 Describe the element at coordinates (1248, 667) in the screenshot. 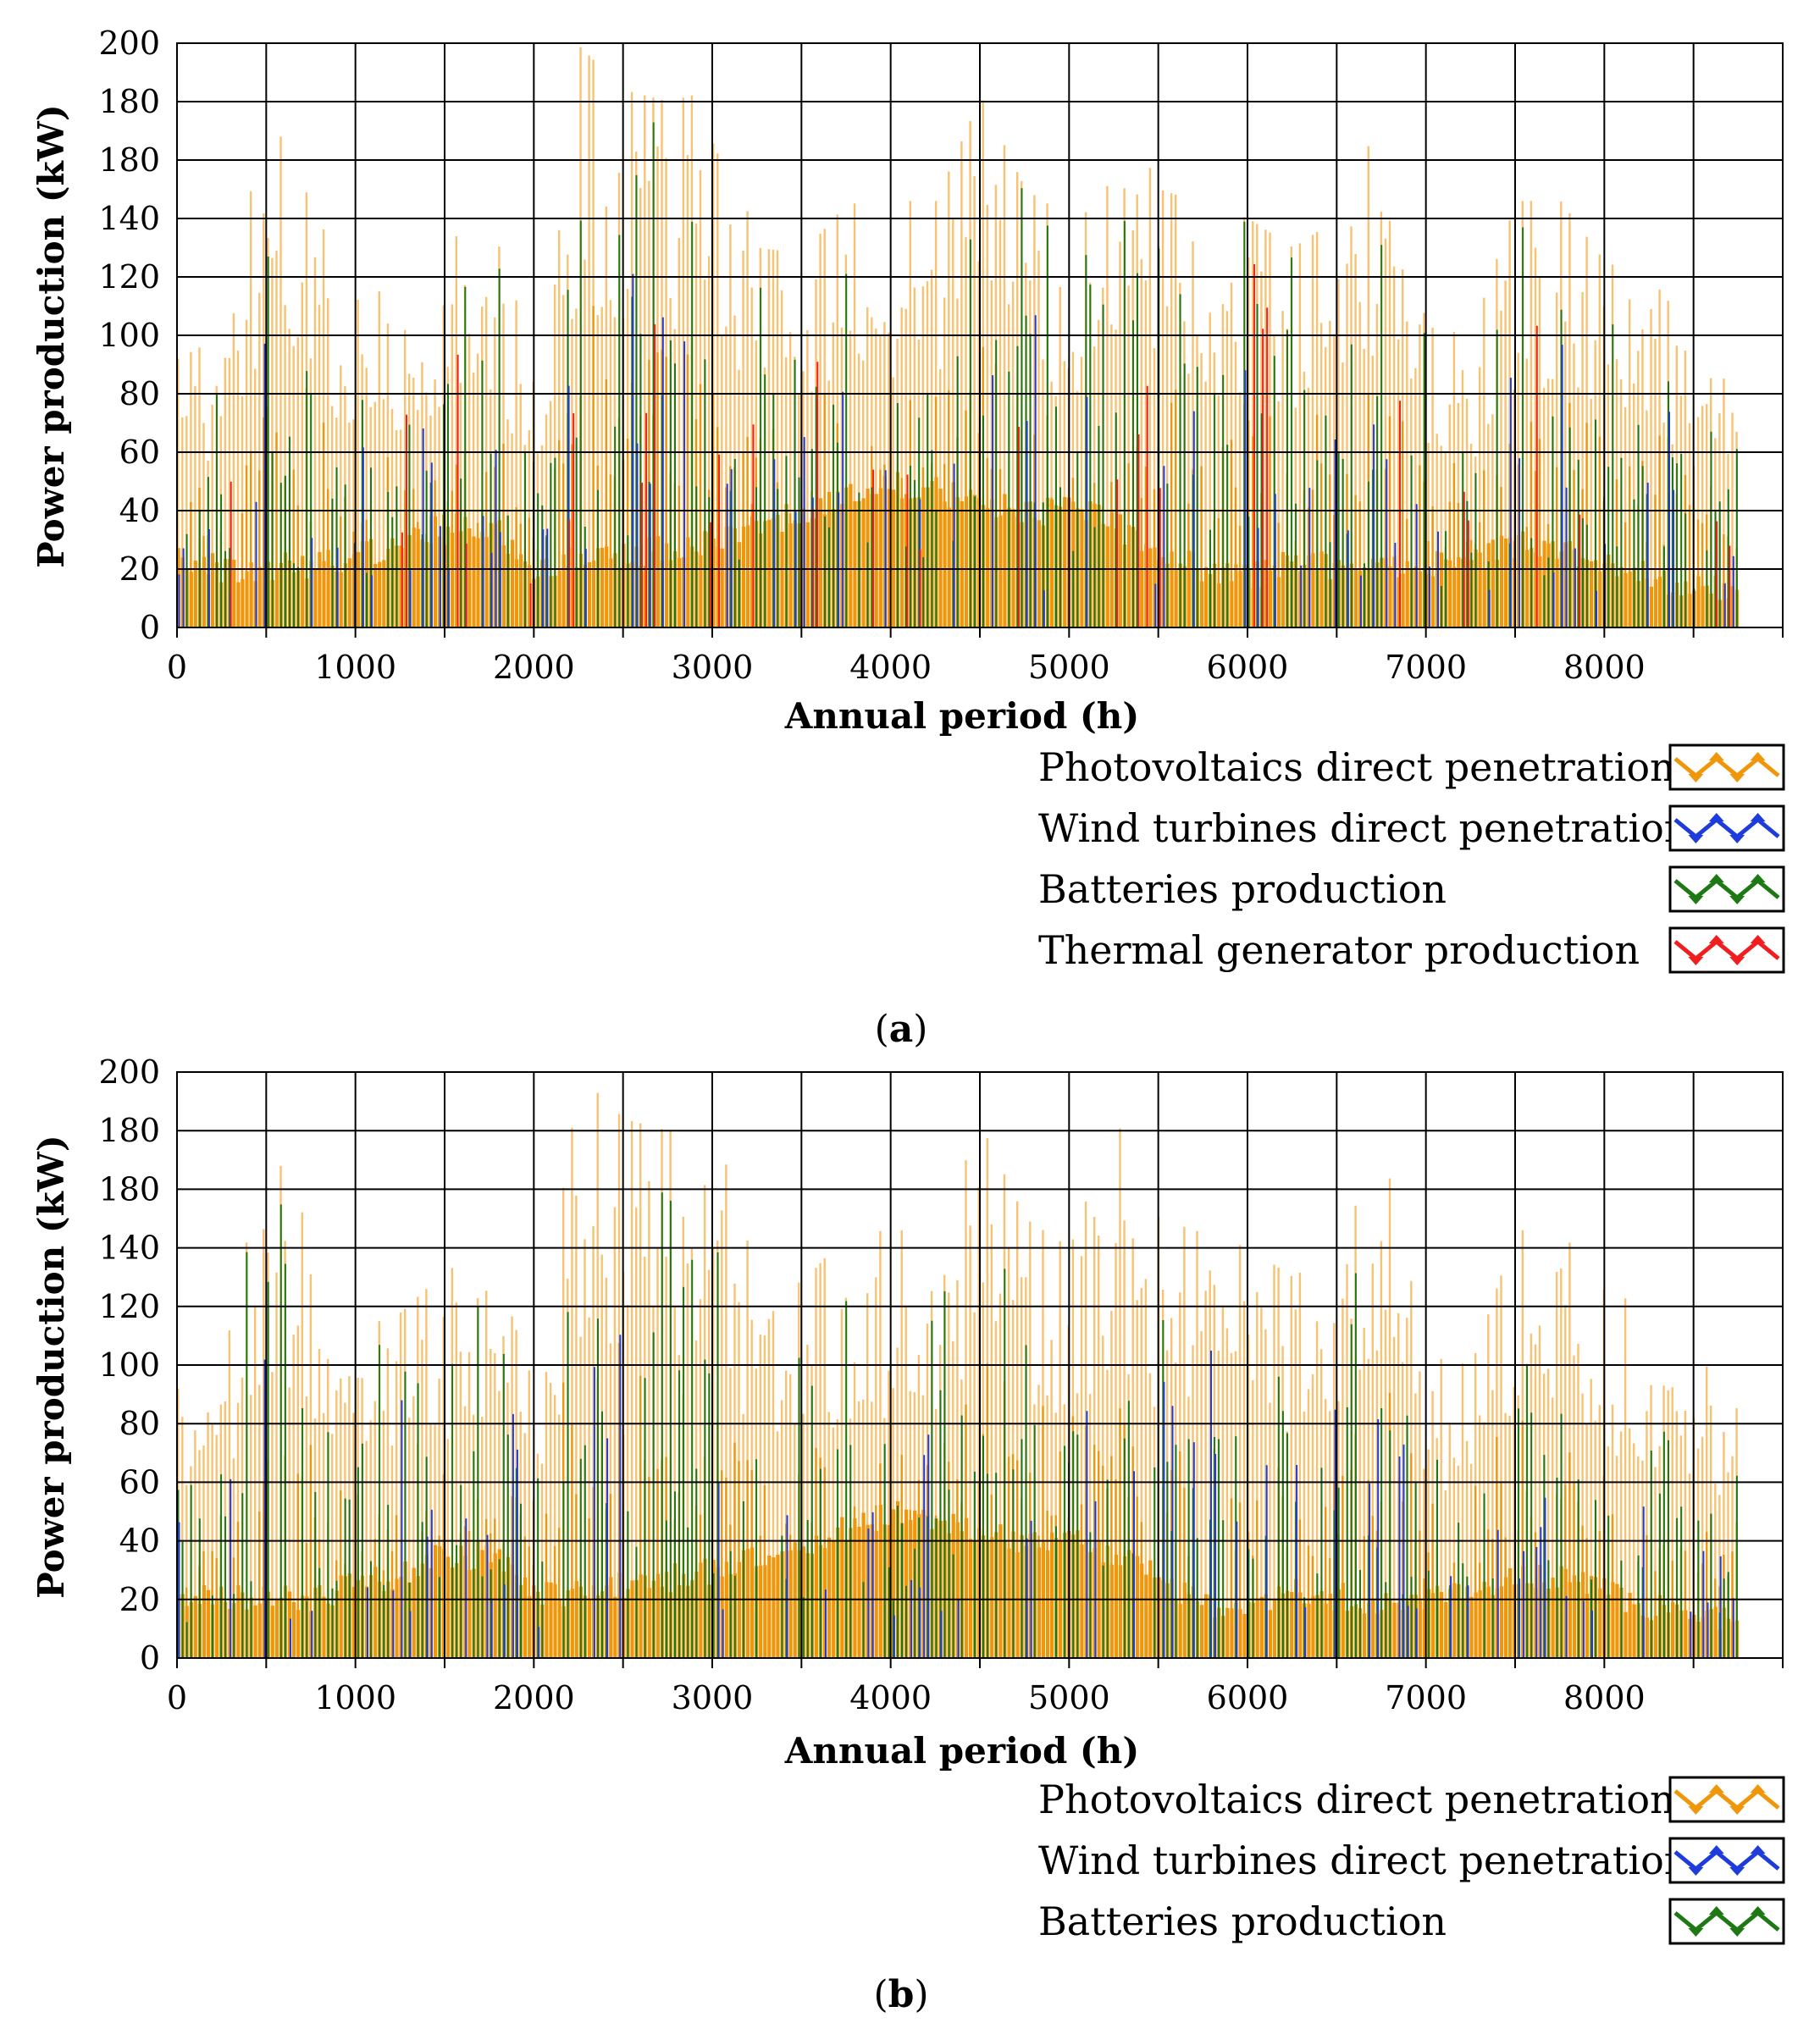

I see `x-tick-label: 6000` at that location.